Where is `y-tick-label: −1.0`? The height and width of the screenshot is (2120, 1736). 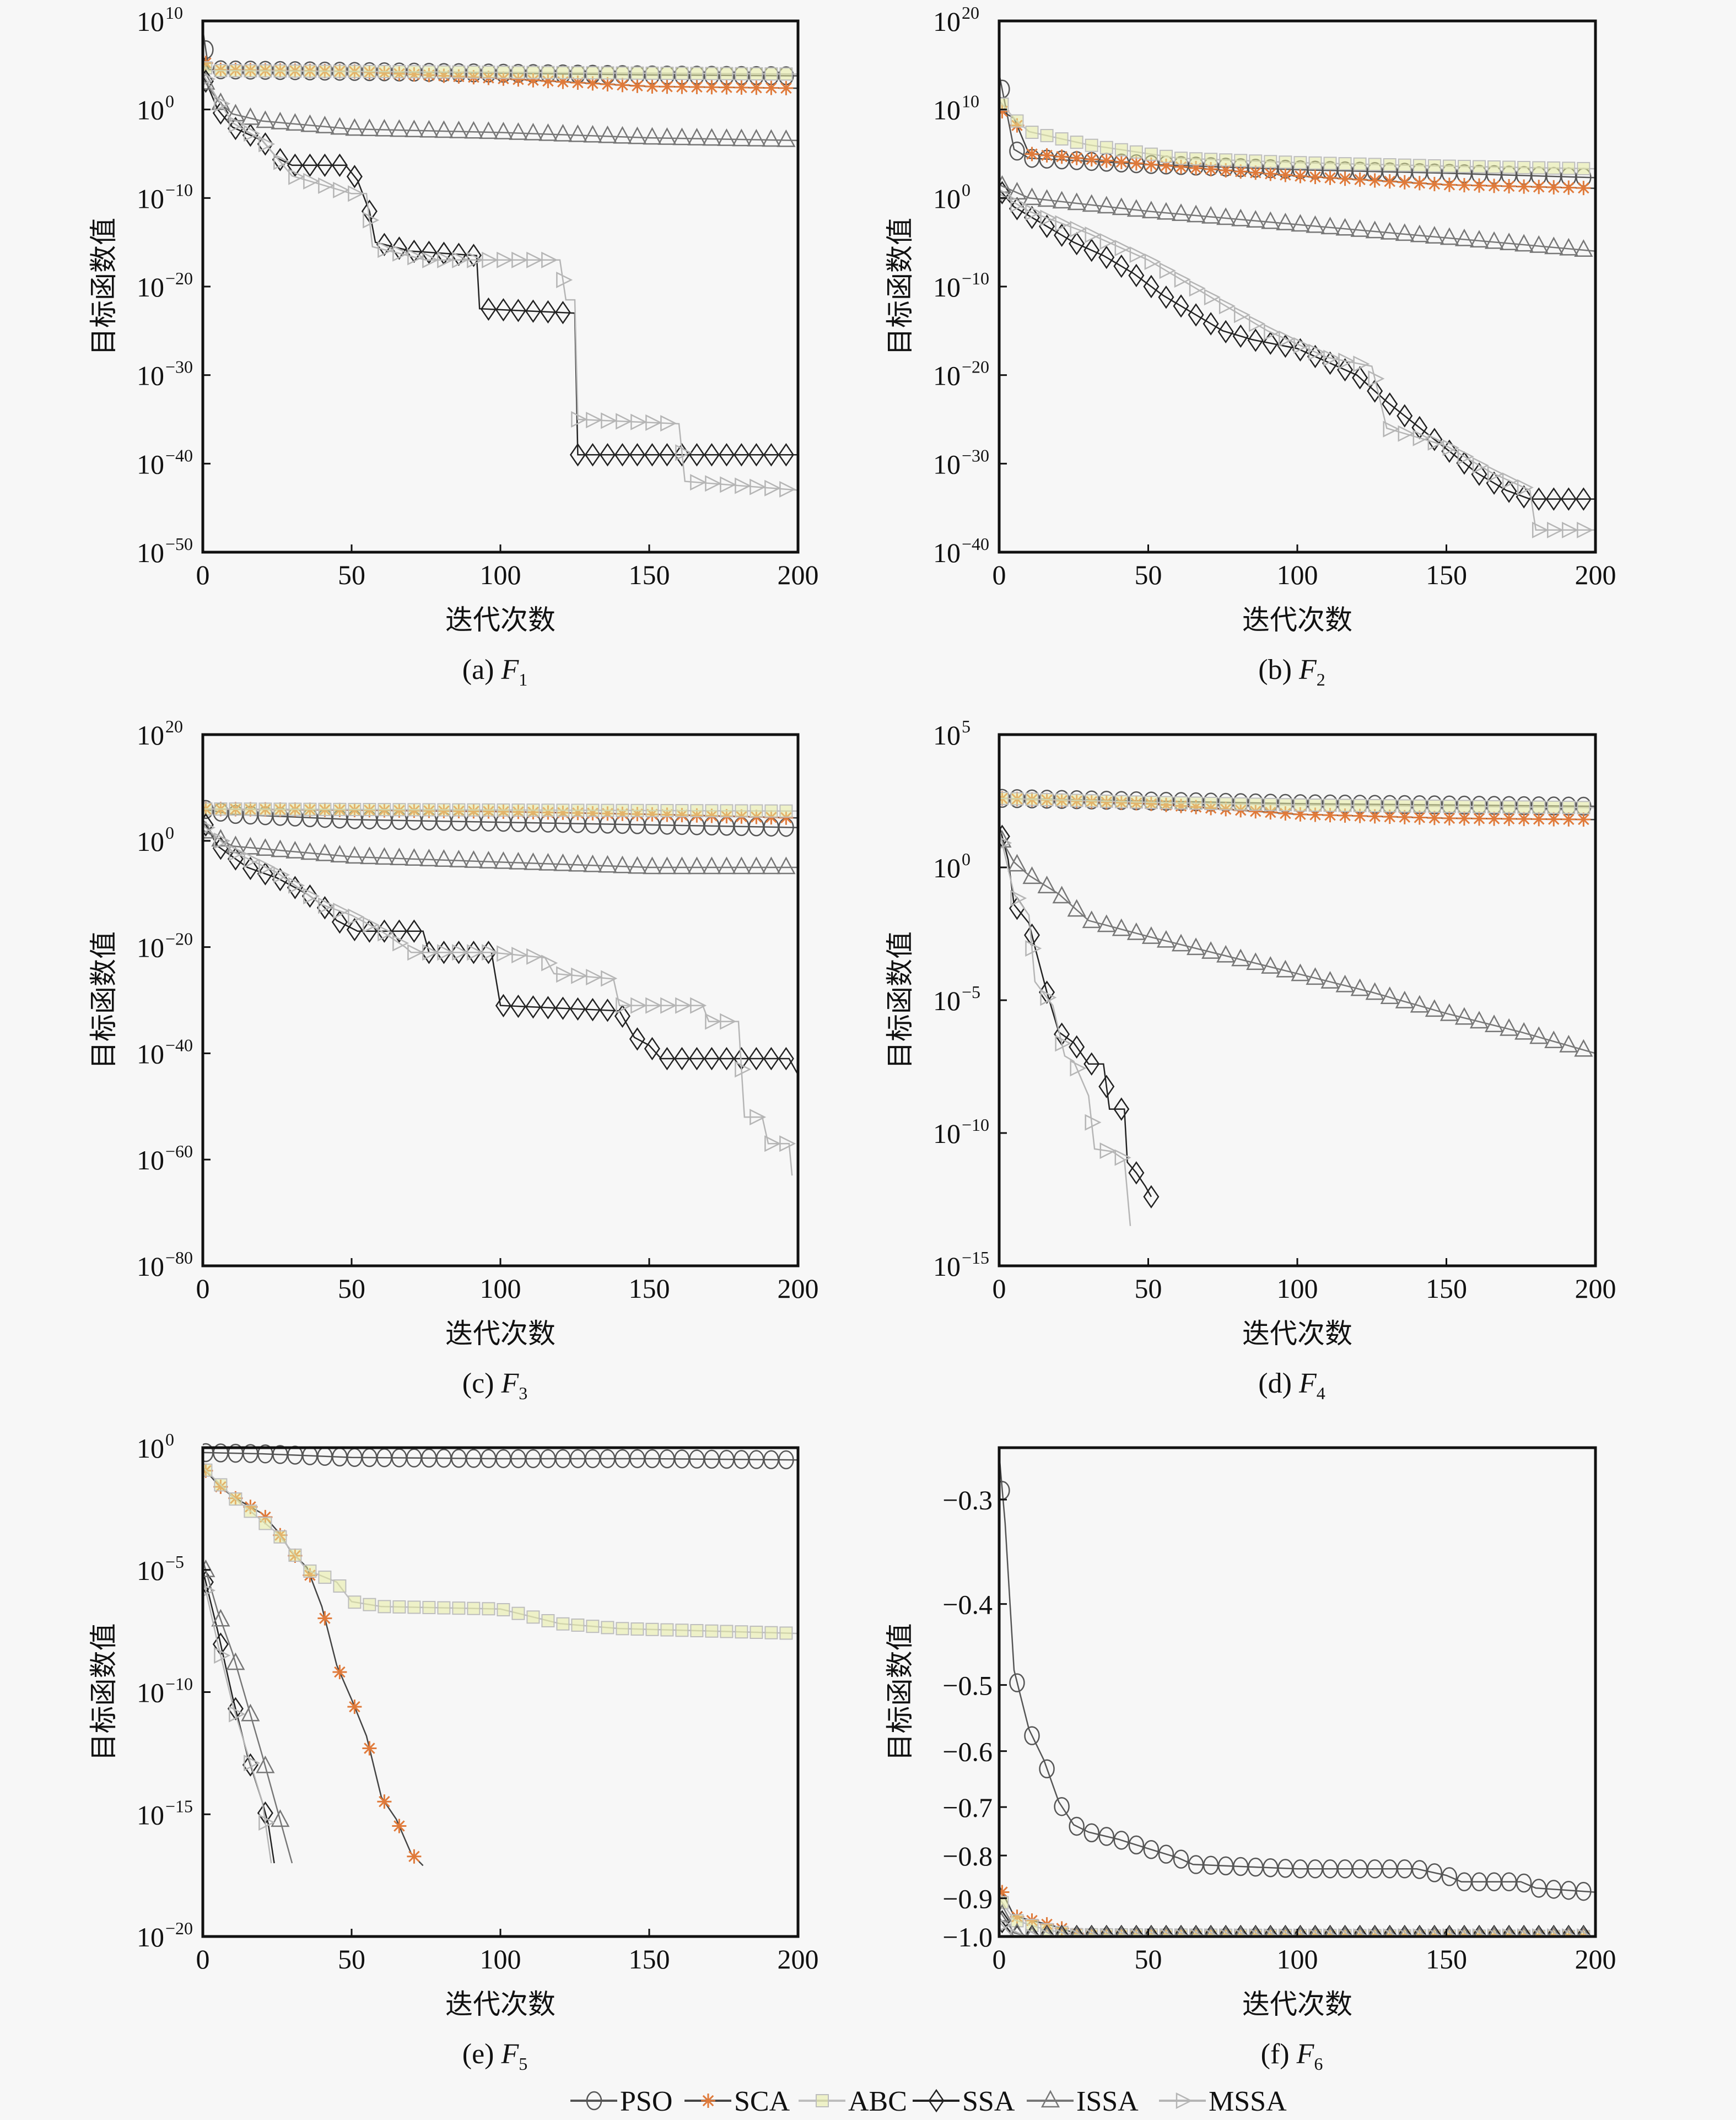 y-tick-label: −1.0 is located at coordinates (967, 1937).